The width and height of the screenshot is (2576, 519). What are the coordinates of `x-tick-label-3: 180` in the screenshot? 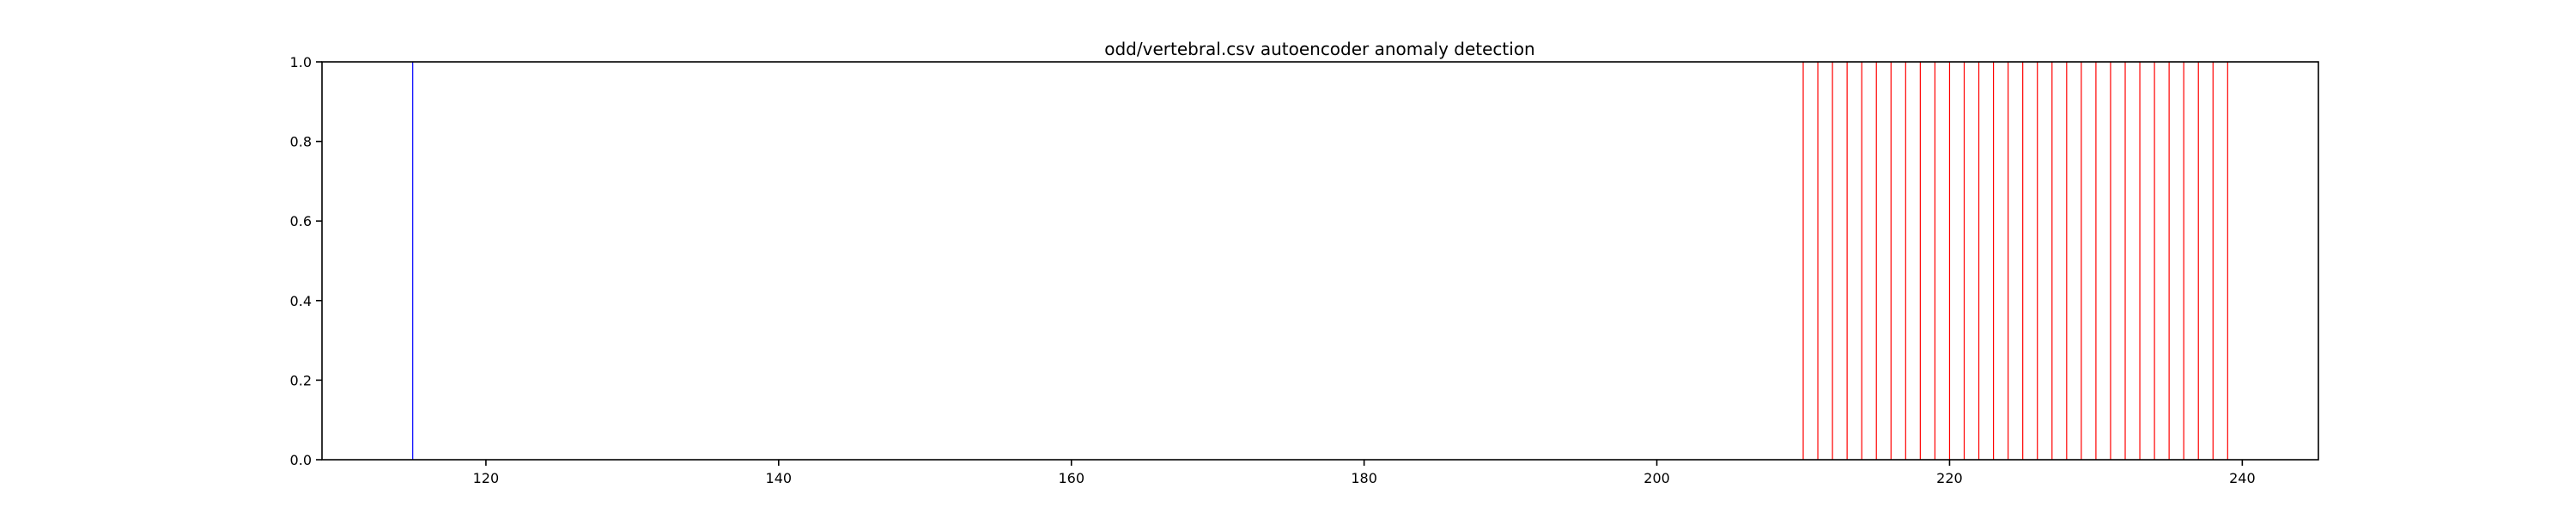 It's located at (1364, 478).